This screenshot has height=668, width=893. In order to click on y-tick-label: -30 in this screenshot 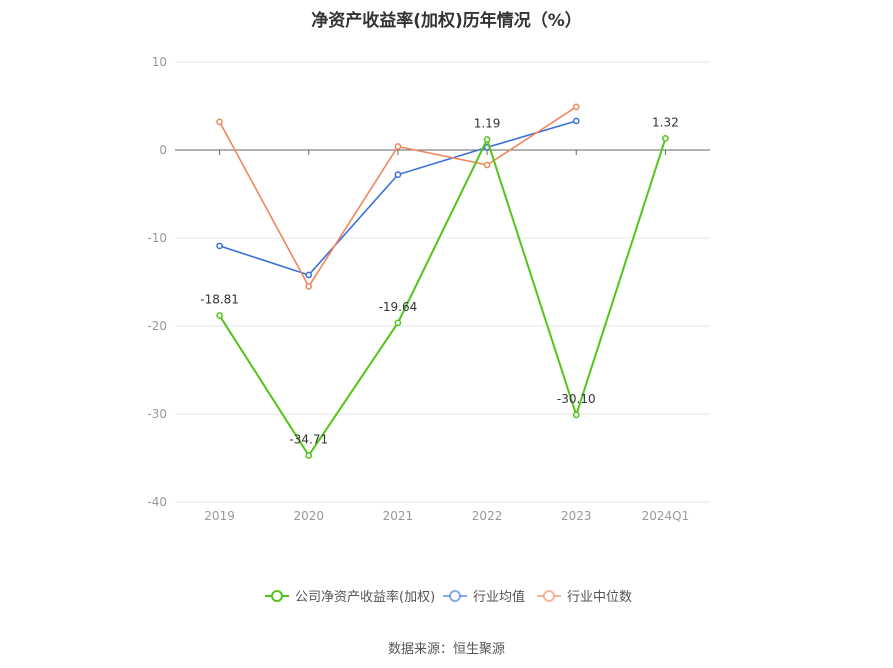, I will do `click(157, 414)`.